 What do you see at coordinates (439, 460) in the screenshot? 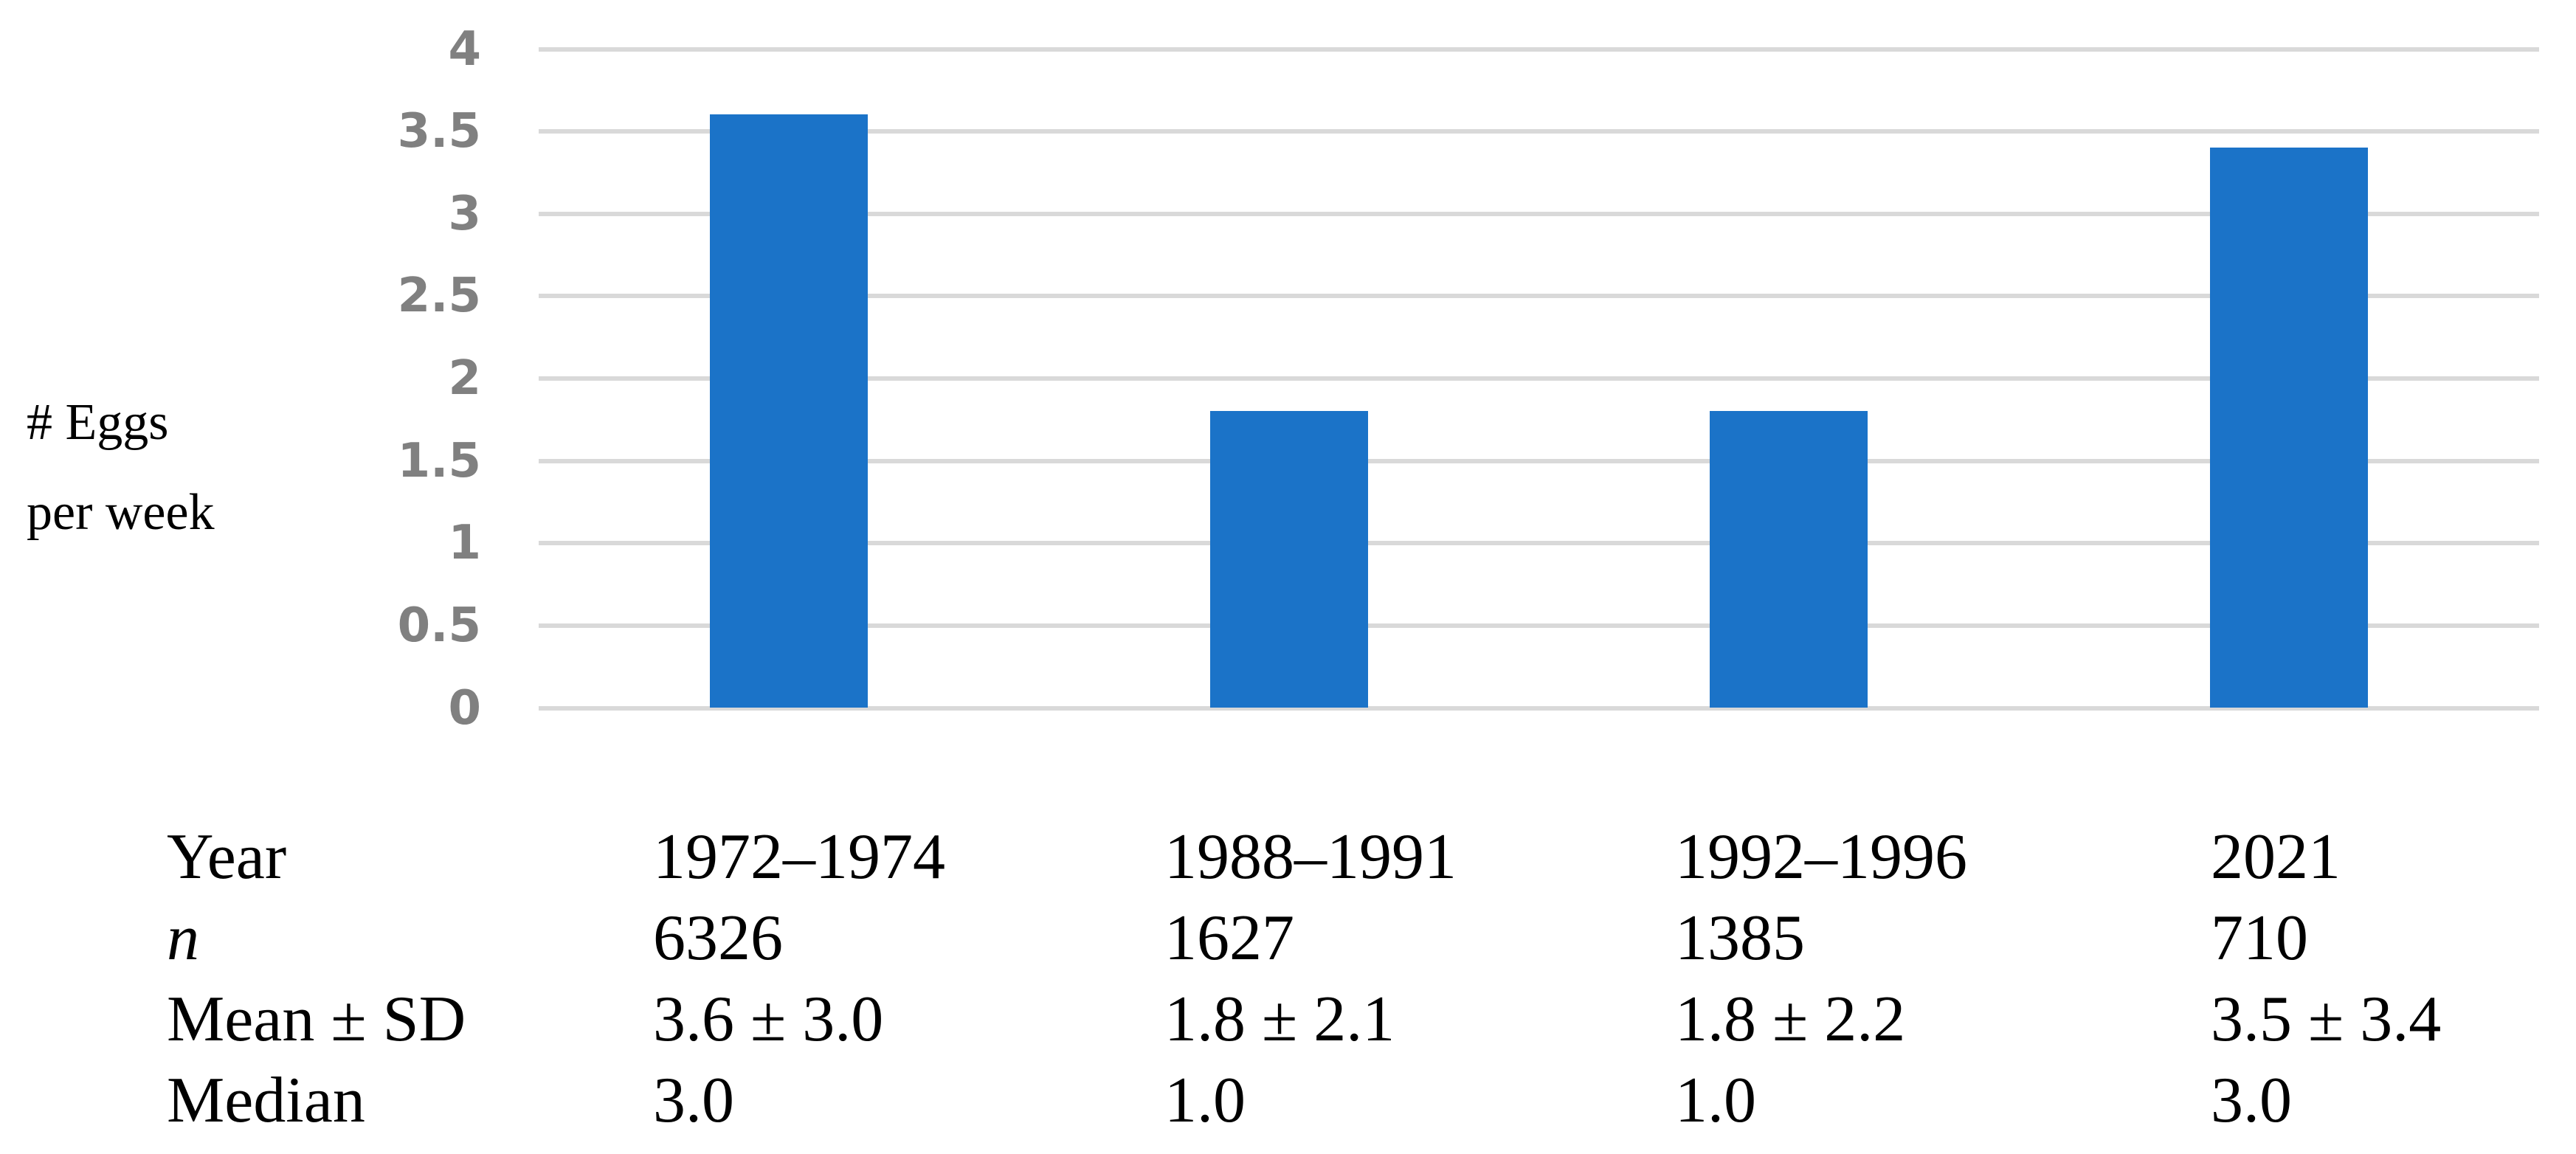
I see `y-tick-label: 1.5` at bounding box center [439, 460].